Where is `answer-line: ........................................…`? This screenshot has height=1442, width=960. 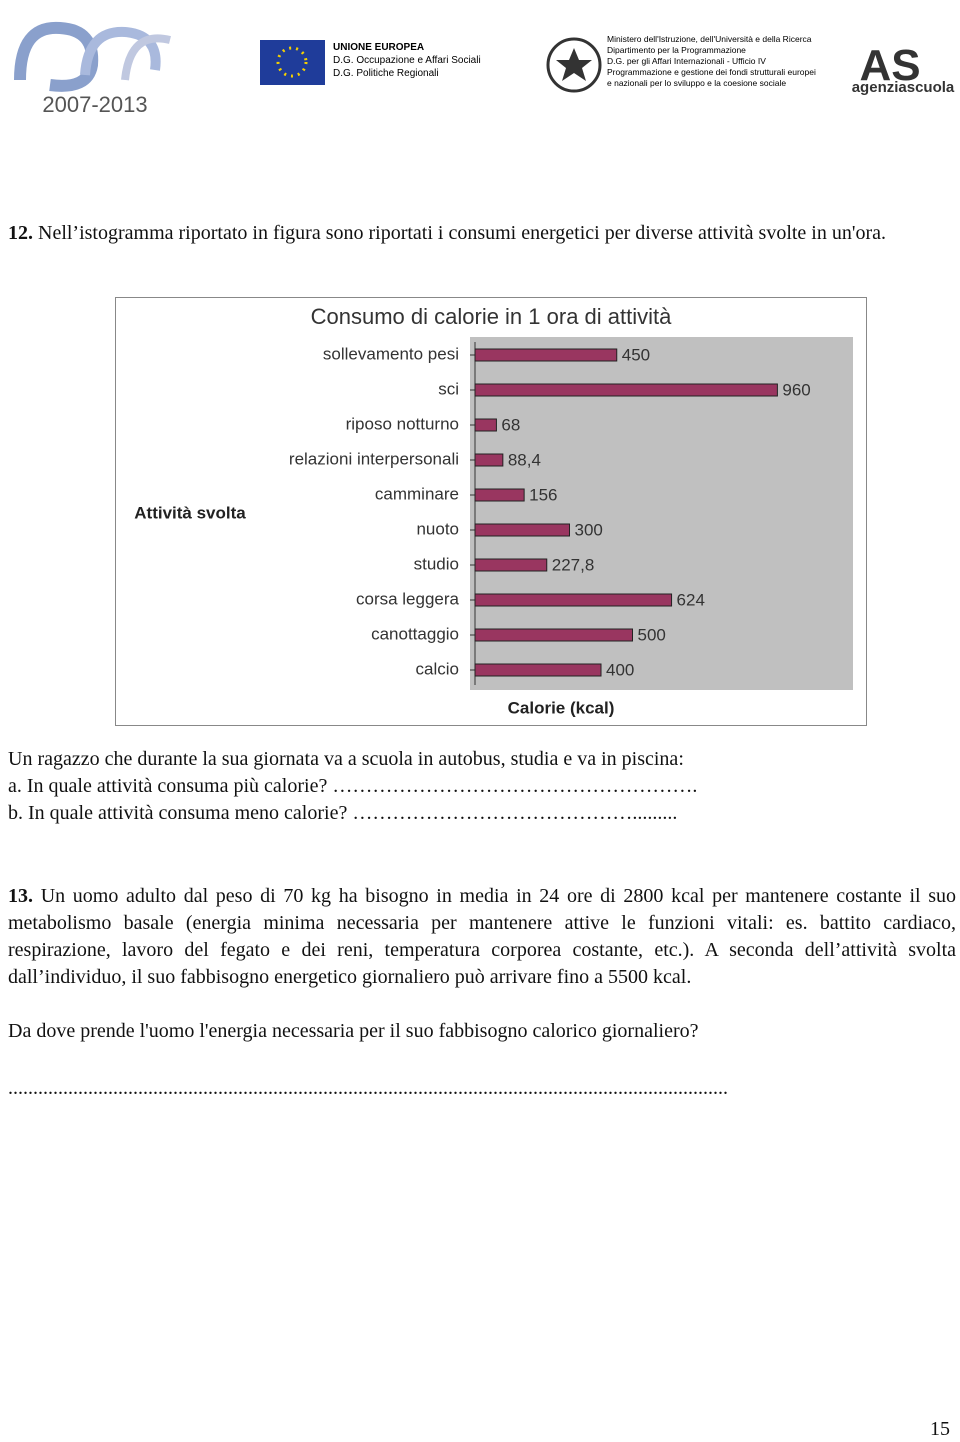 answer-line: ........................................… is located at coordinates (368, 1088).